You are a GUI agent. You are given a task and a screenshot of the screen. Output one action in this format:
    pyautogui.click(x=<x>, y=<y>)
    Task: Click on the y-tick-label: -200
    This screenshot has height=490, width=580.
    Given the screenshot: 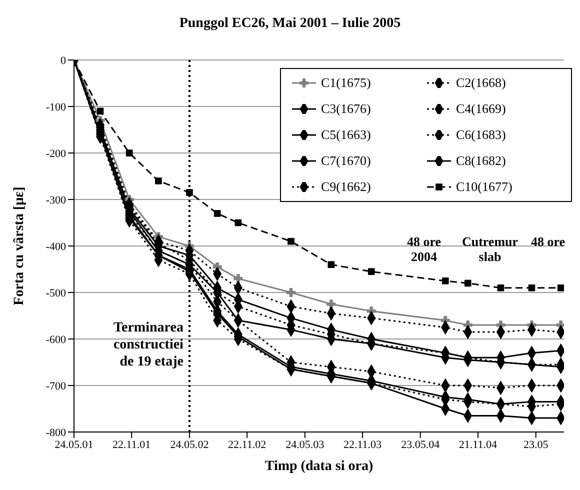 What is the action you would take?
    pyautogui.click(x=56, y=154)
    